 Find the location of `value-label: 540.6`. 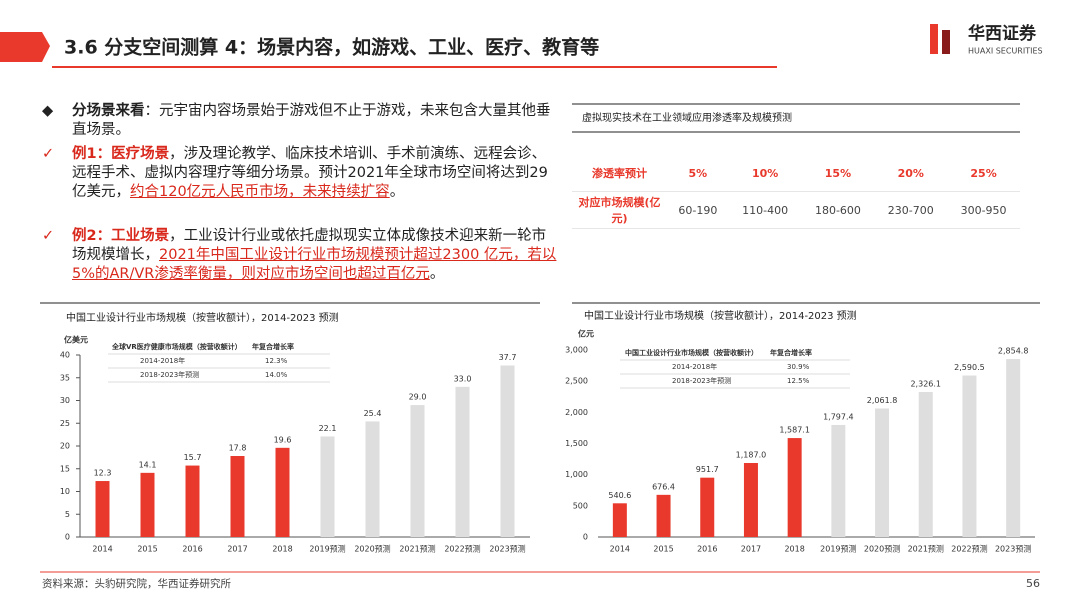

value-label: 540.6 is located at coordinates (619, 495).